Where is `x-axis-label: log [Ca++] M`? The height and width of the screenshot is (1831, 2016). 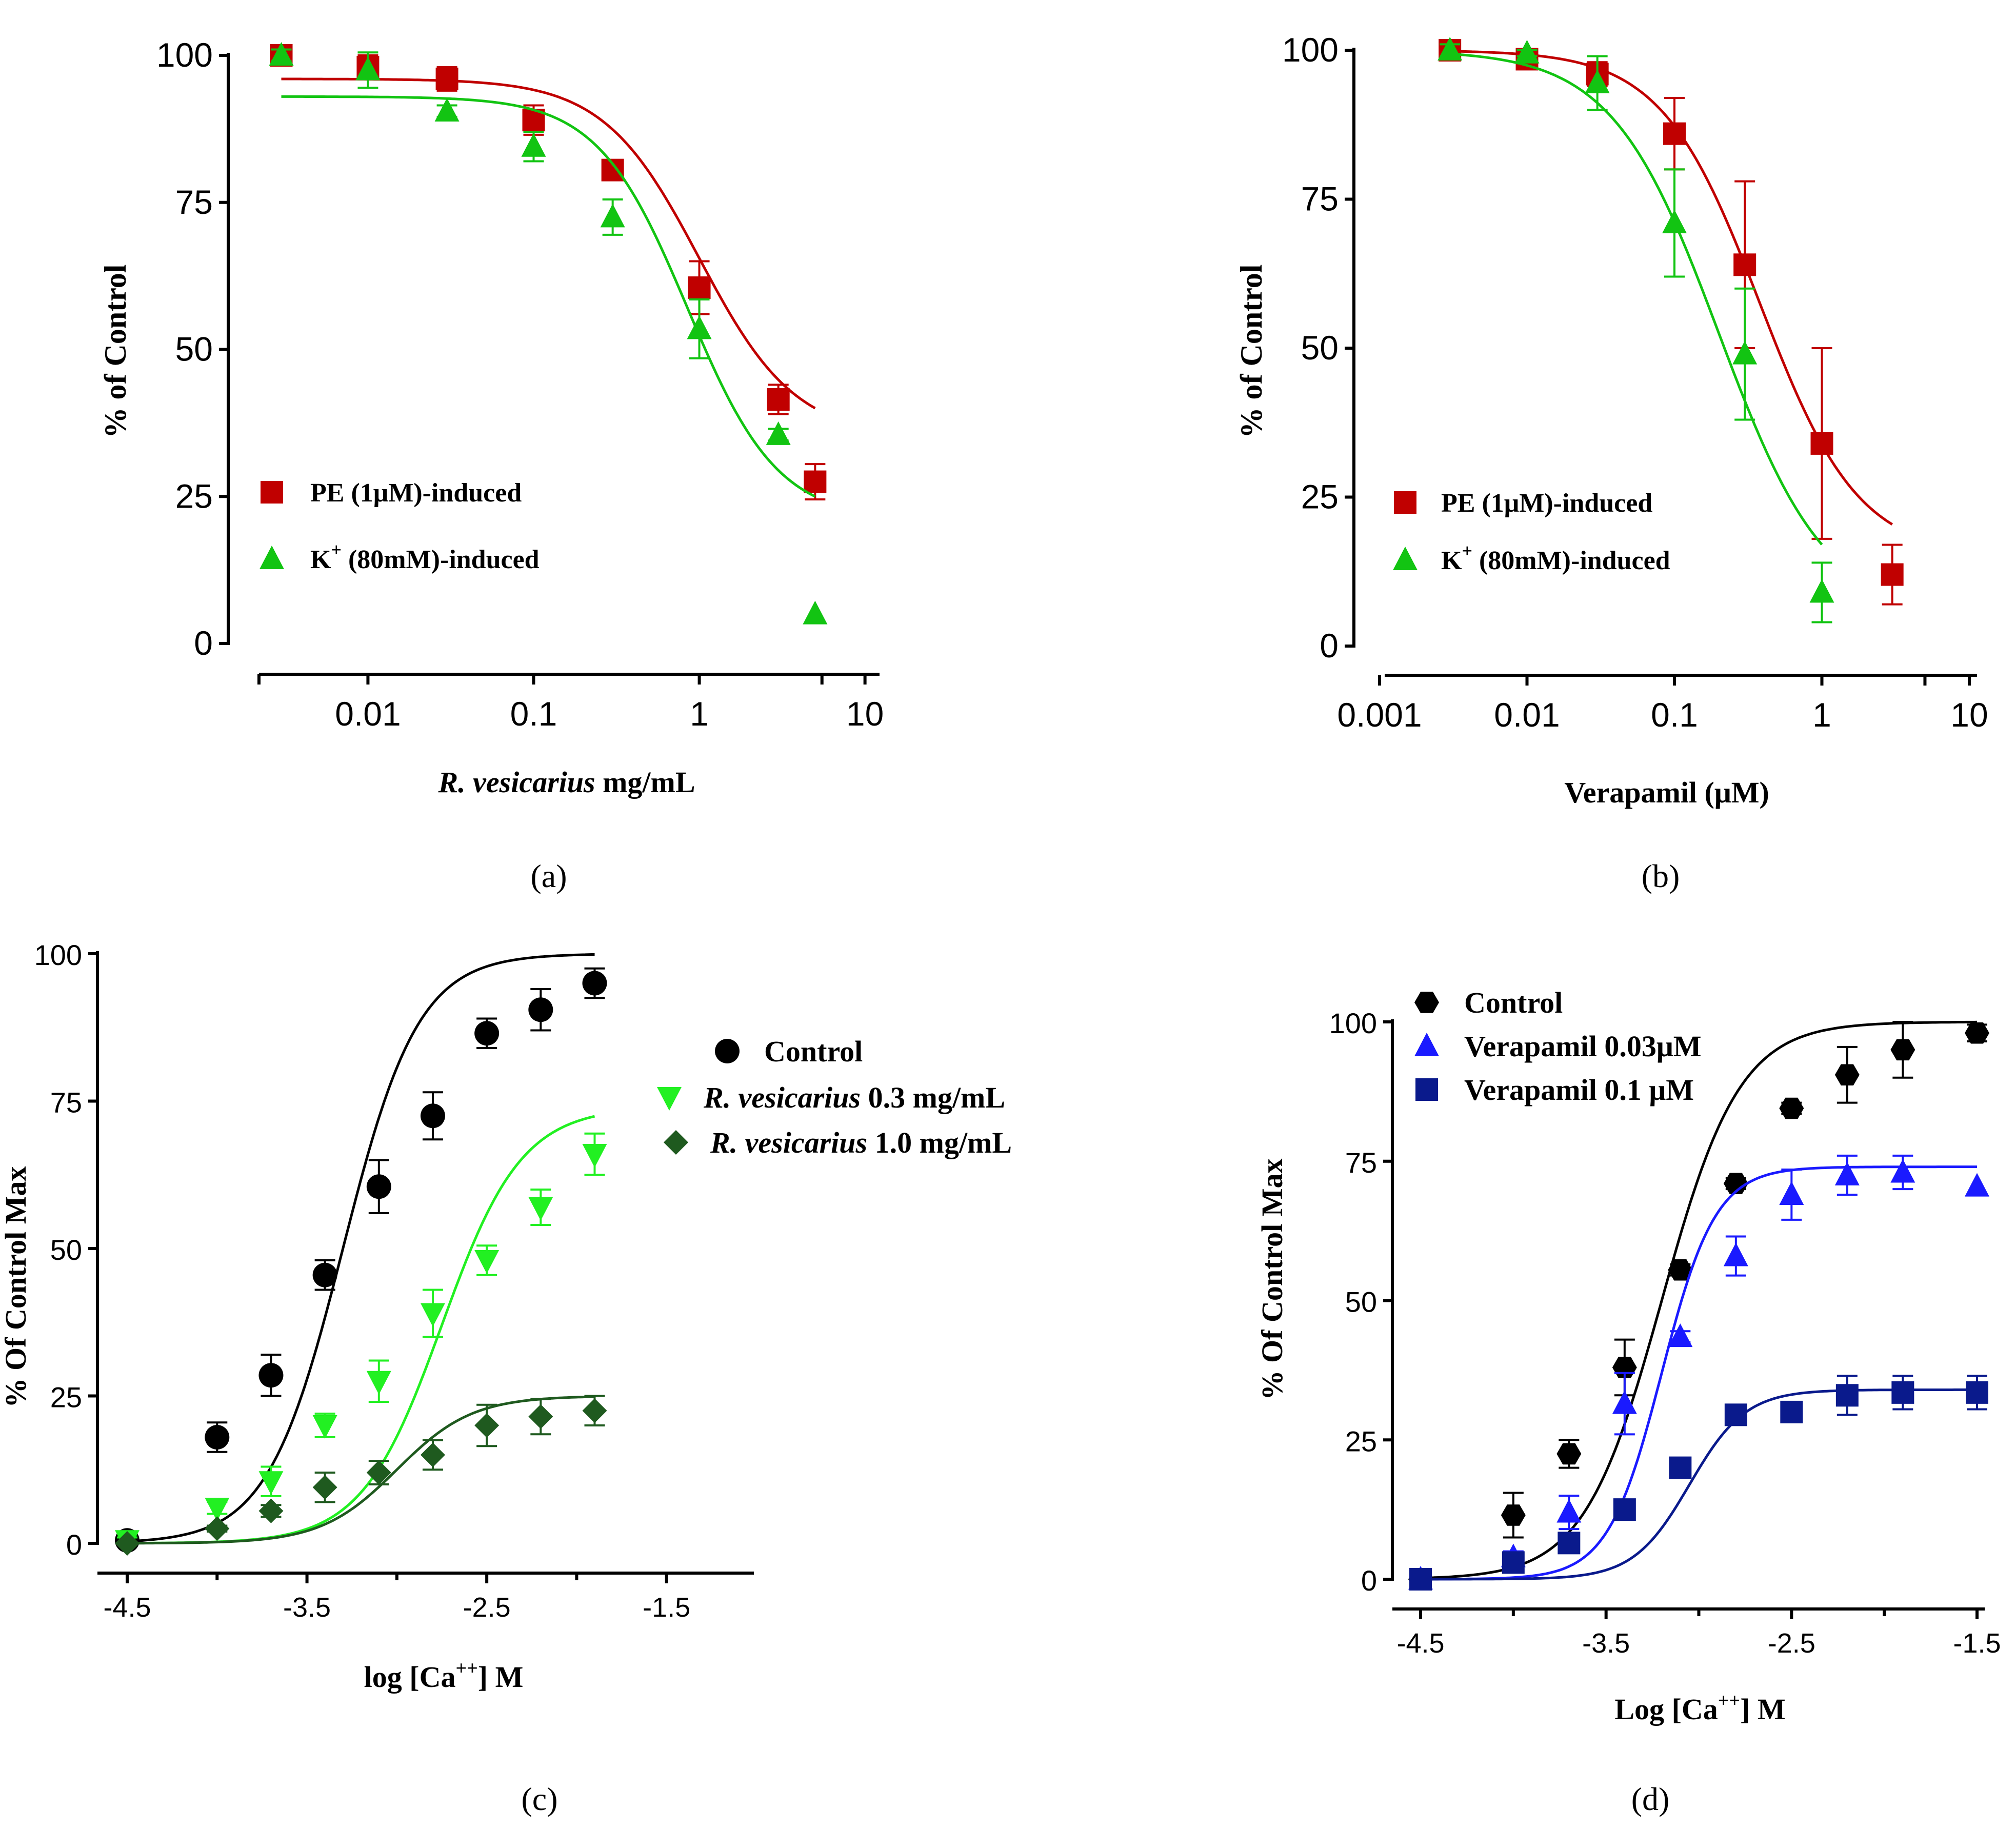
x-axis-label: log [Ca++] M is located at coordinates (444, 1676).